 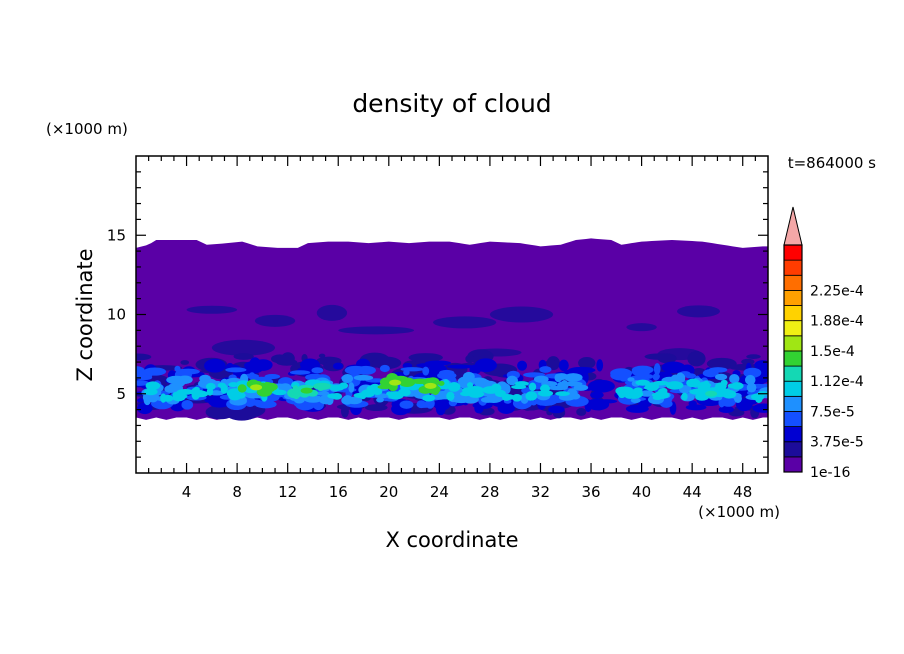 I want to click on colorbar-extend-arrow, so click(x=793, y=226).